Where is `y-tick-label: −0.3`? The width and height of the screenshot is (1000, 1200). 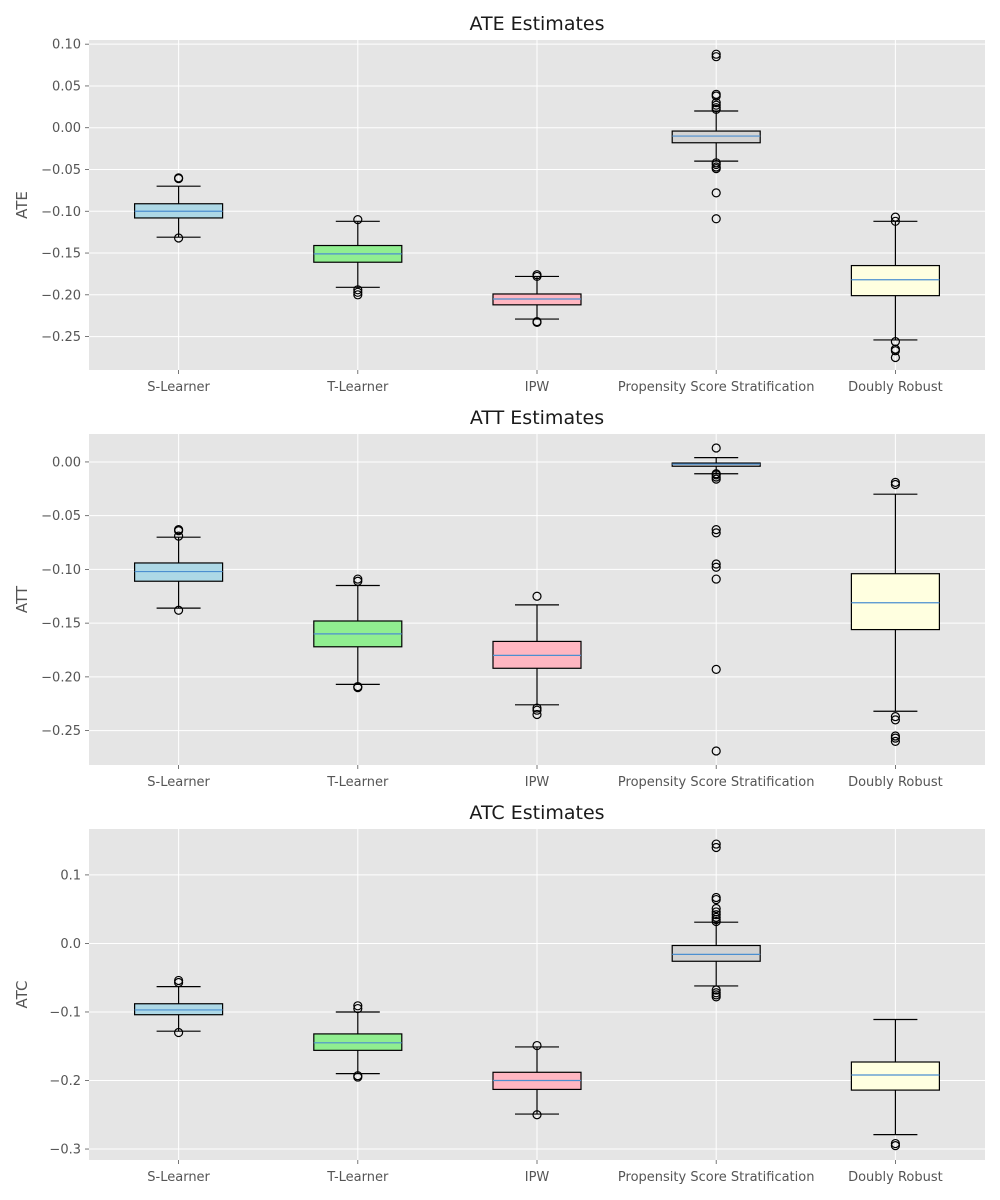 y-tick-label: −0.3 is located at coordinates (65, 1150).